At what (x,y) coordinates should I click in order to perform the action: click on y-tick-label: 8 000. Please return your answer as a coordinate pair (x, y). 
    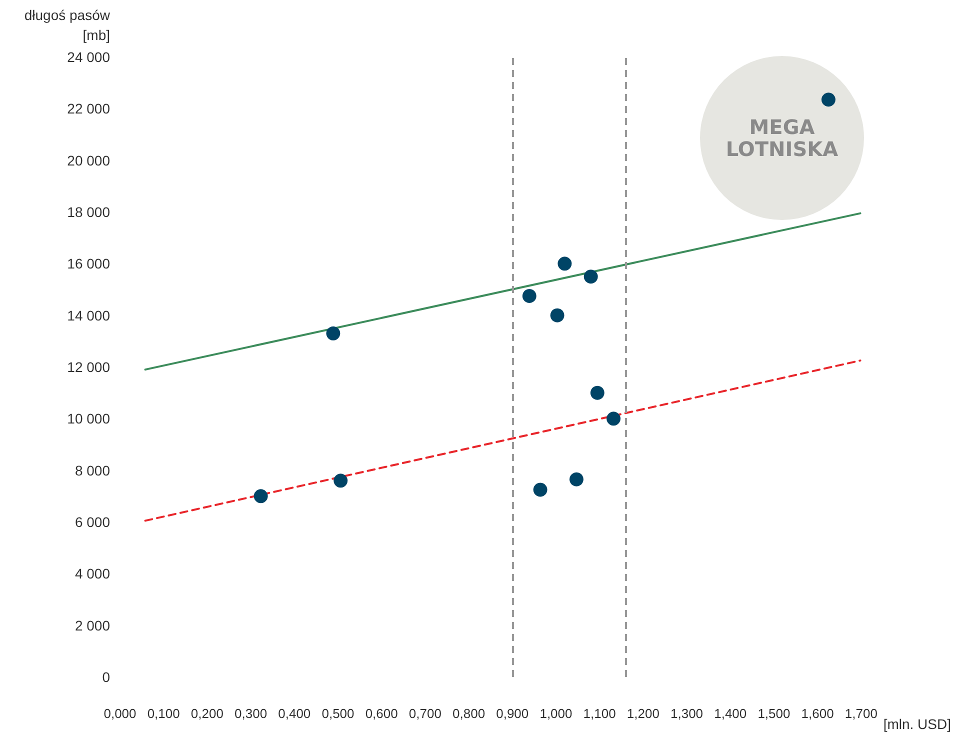
    Looking at the image, I should click on (92, 470).